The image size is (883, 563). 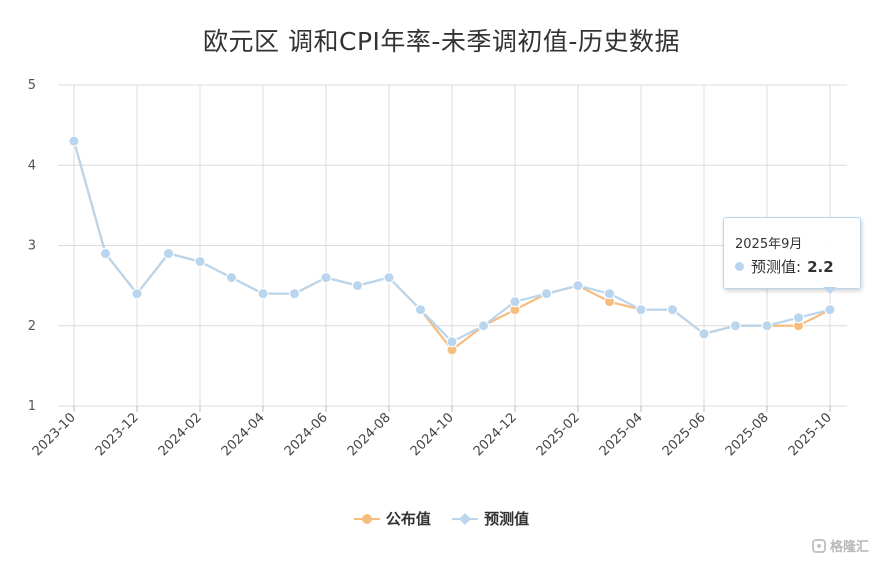 I want to click on legend-swatch-published, so click(x=366, y=519).